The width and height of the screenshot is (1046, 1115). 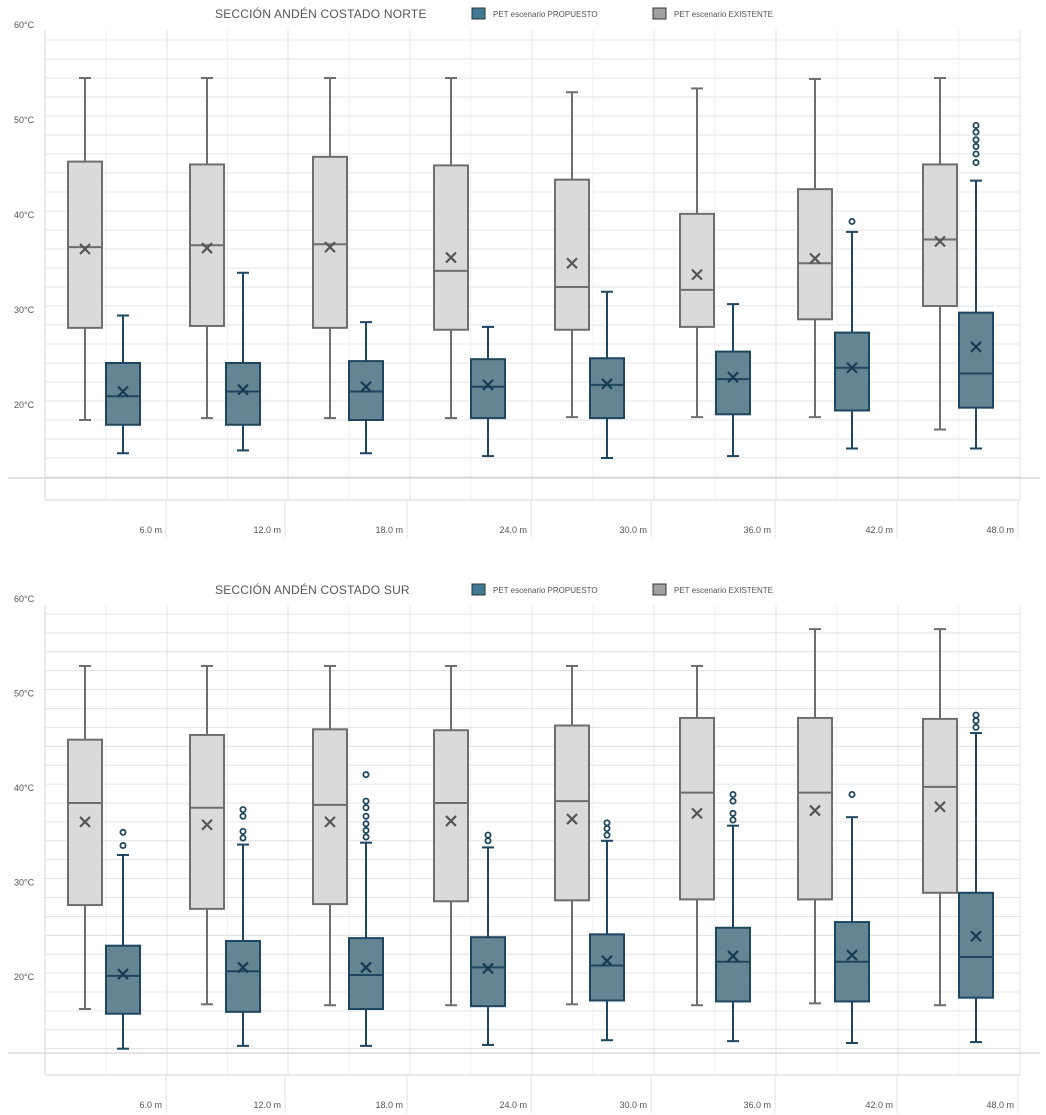 What do you see at coordinates (659, 589) in the screenshot?
I see `legend-swatch` at bounding box center [659, 589].